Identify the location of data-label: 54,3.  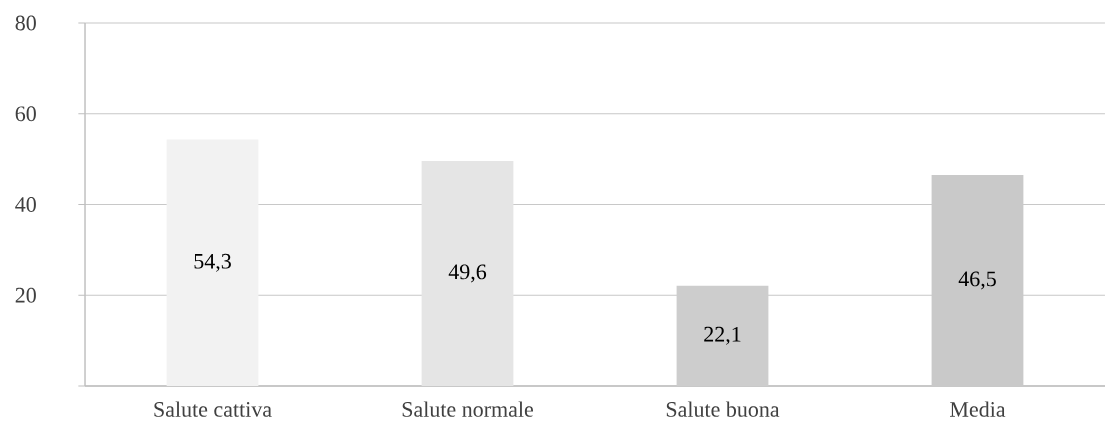
(212, 262).